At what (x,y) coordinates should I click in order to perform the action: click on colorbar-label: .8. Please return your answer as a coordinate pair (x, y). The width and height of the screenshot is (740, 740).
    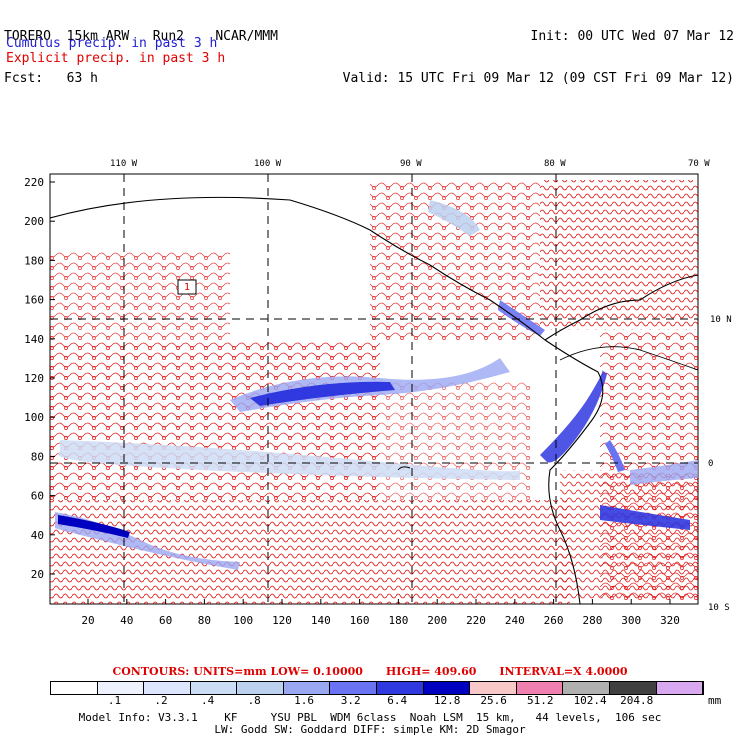
    Looking at the image, I should click on (254, 700).